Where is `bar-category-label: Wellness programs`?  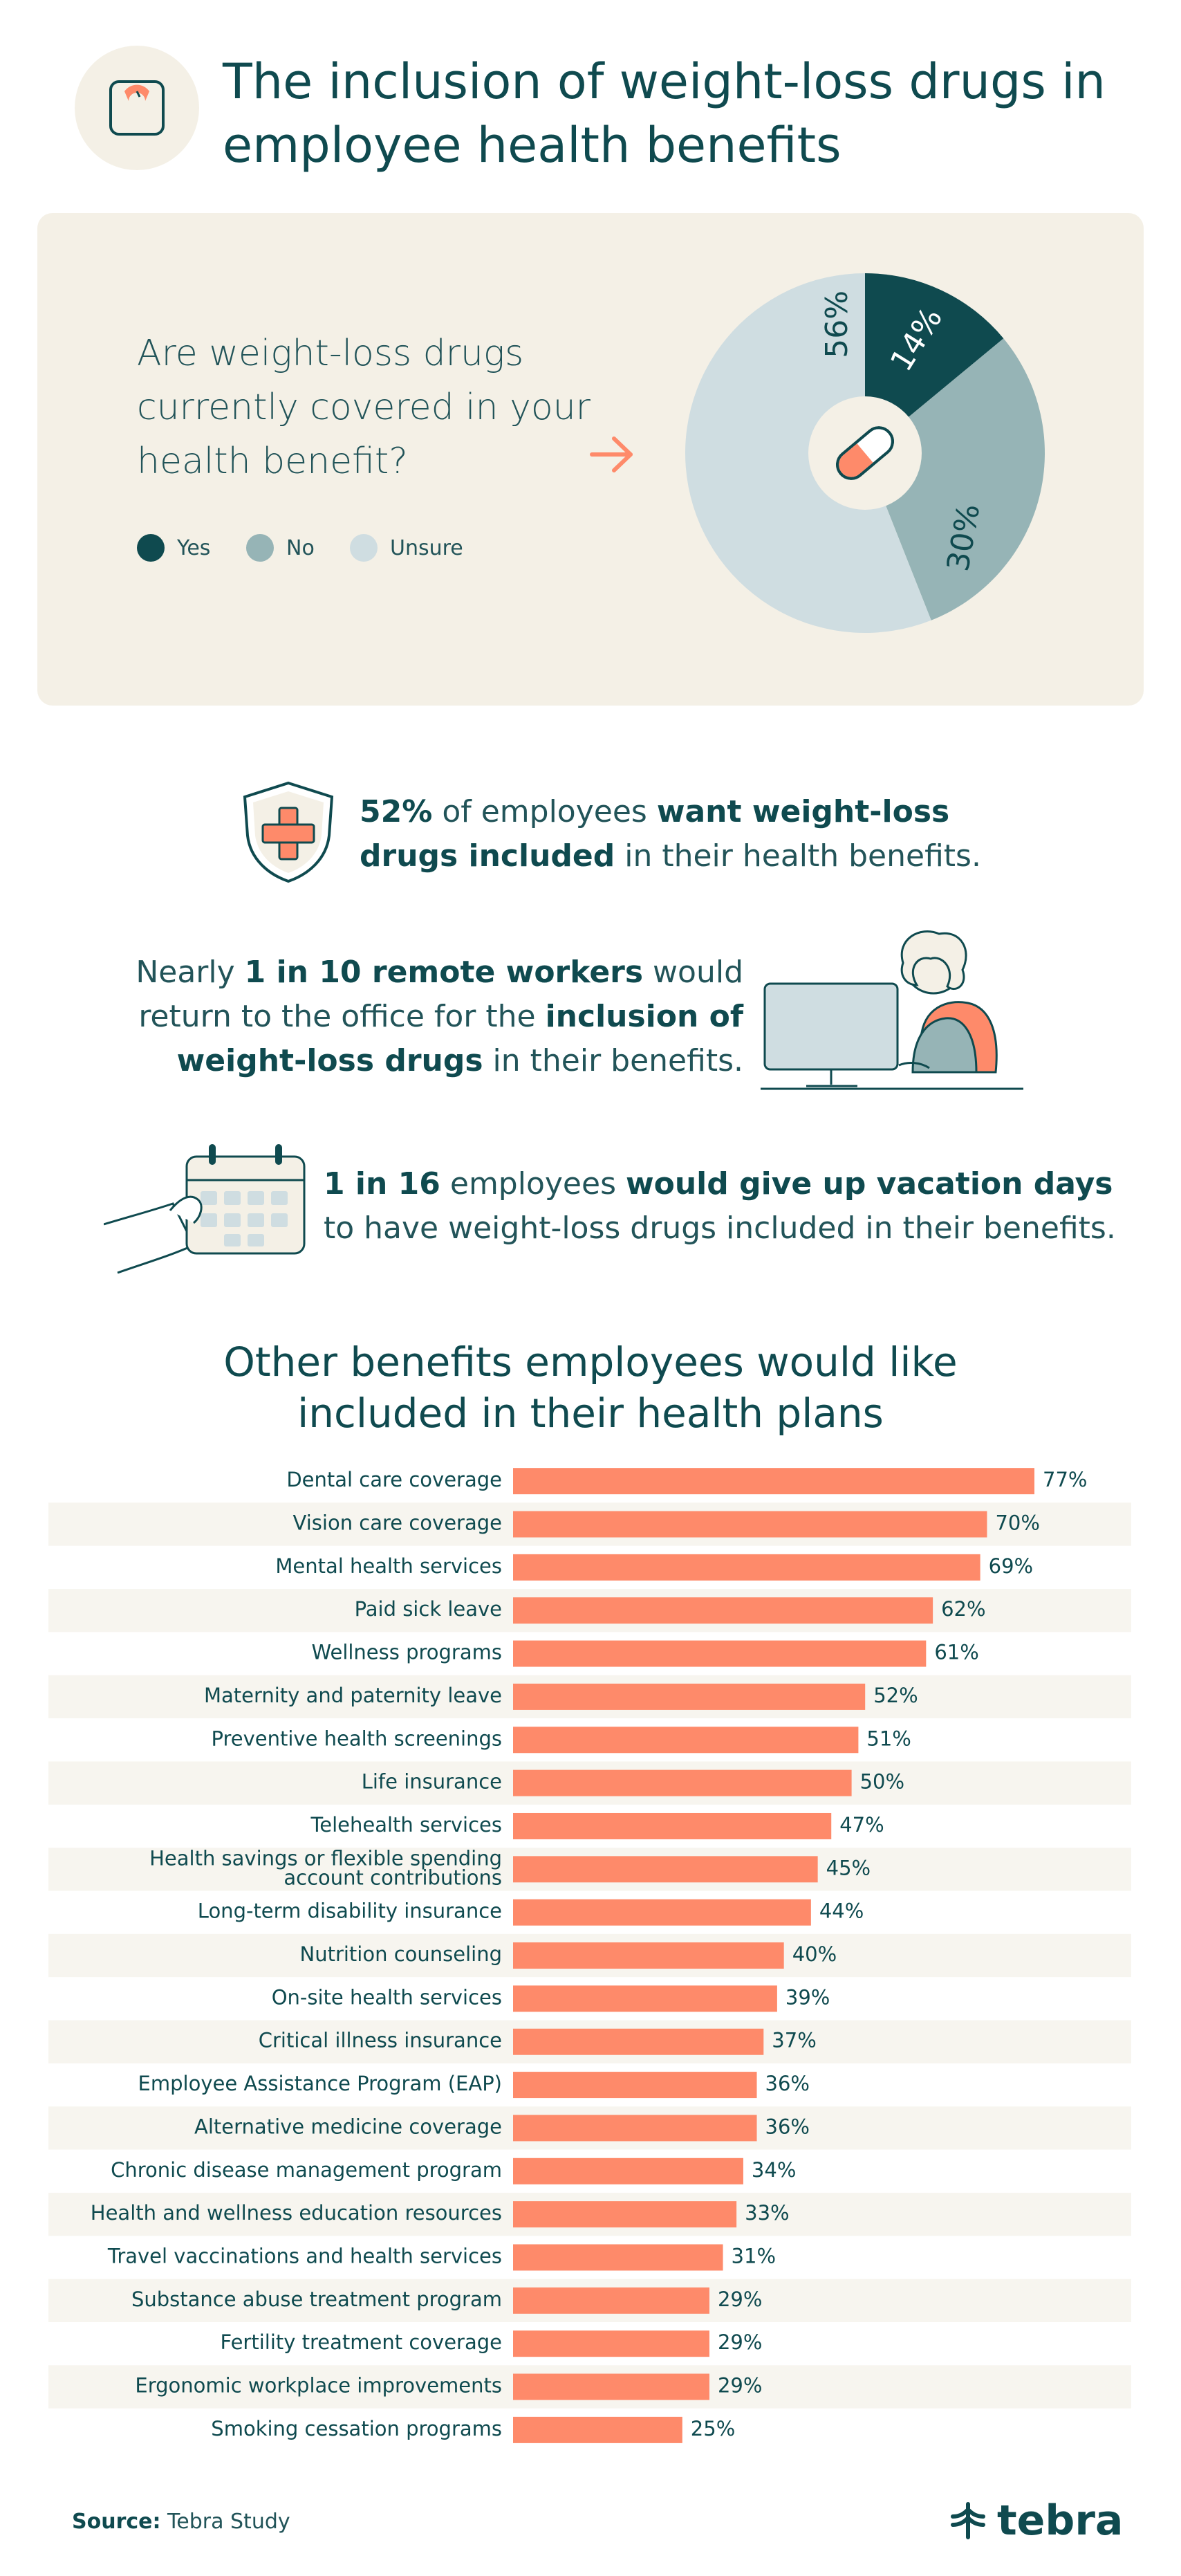 bar-category-label: Wellness programs is located at coordinates (408, 1652).